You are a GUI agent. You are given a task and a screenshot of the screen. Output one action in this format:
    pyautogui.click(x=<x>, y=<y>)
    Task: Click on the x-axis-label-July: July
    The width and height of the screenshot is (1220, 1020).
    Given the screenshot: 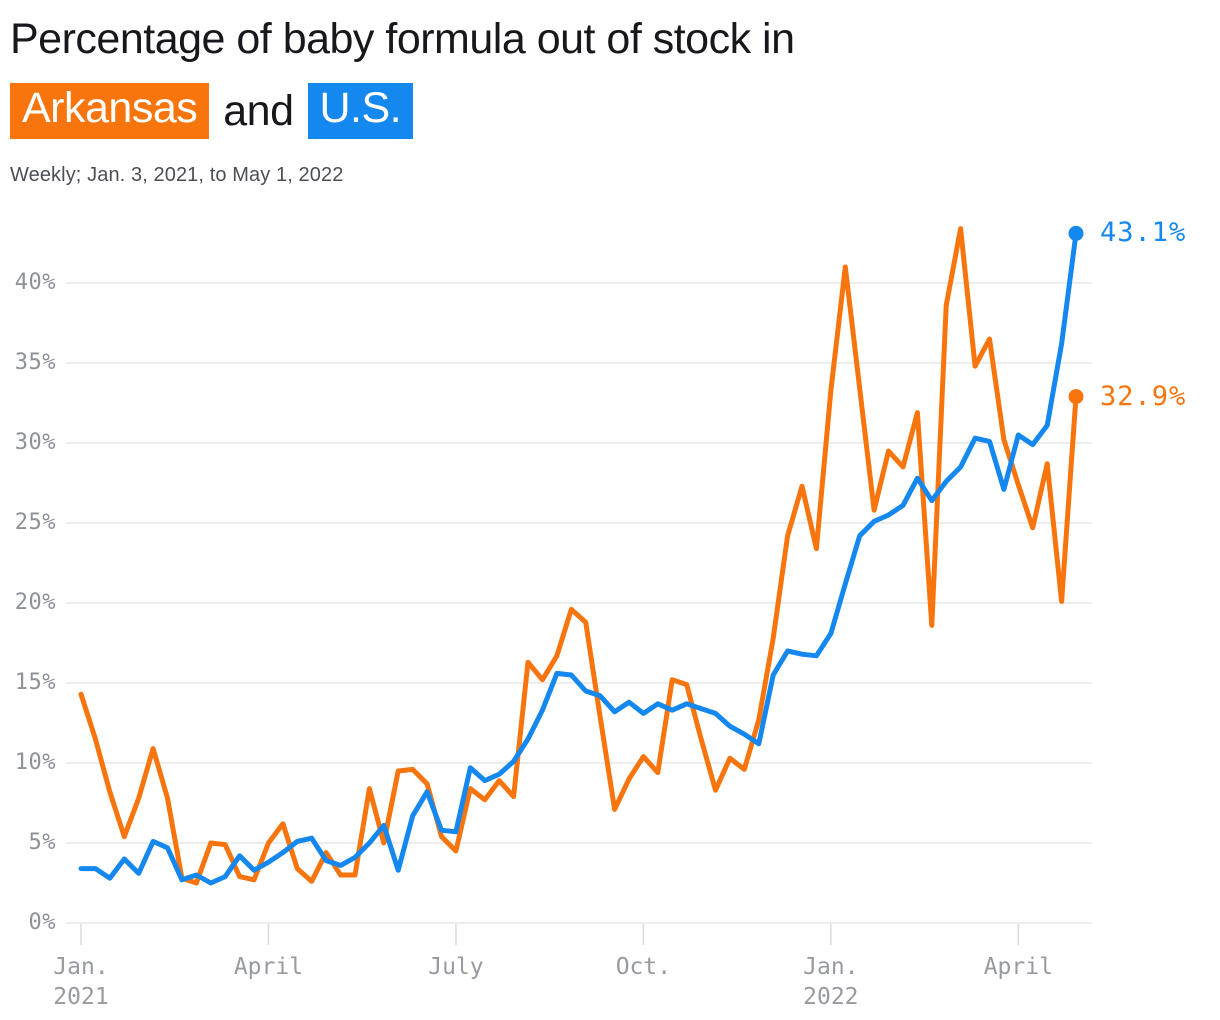 What is the action you would take?
    pyautogui.click(x=456, y=967)
    